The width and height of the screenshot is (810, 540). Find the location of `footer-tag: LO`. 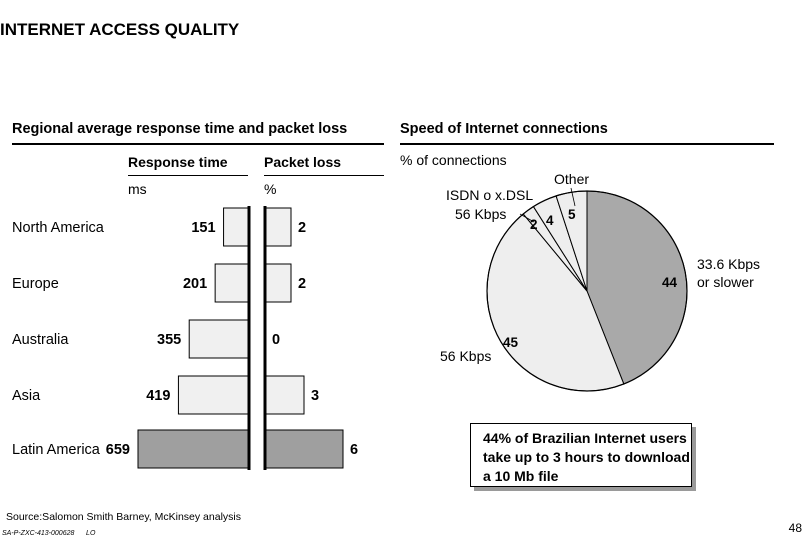

footer-tag: LO is located at coordinates (91, 533).